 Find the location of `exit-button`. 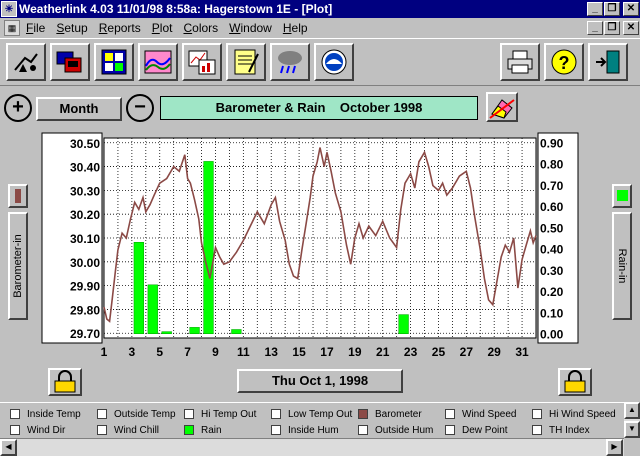

exit-button is located at coordinates (608, 62).